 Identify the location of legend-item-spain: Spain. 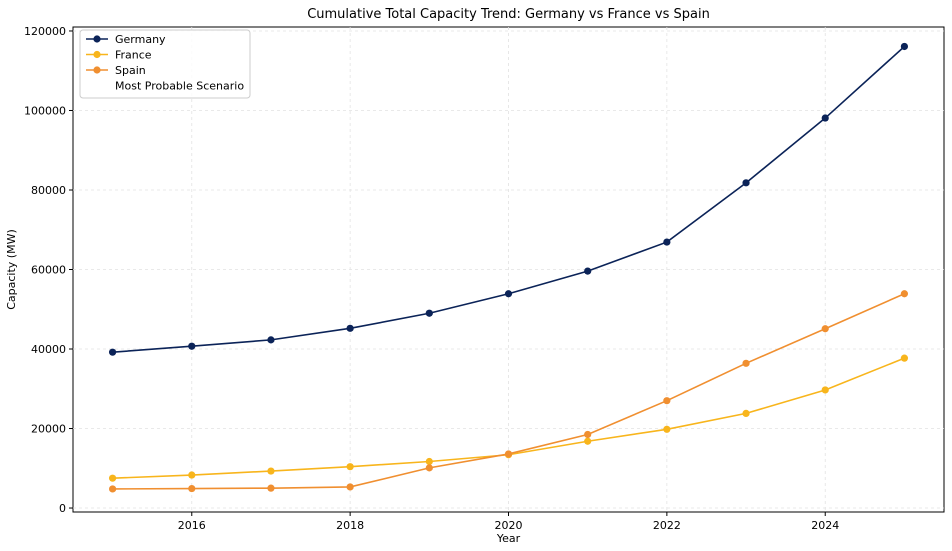
(116, 70).